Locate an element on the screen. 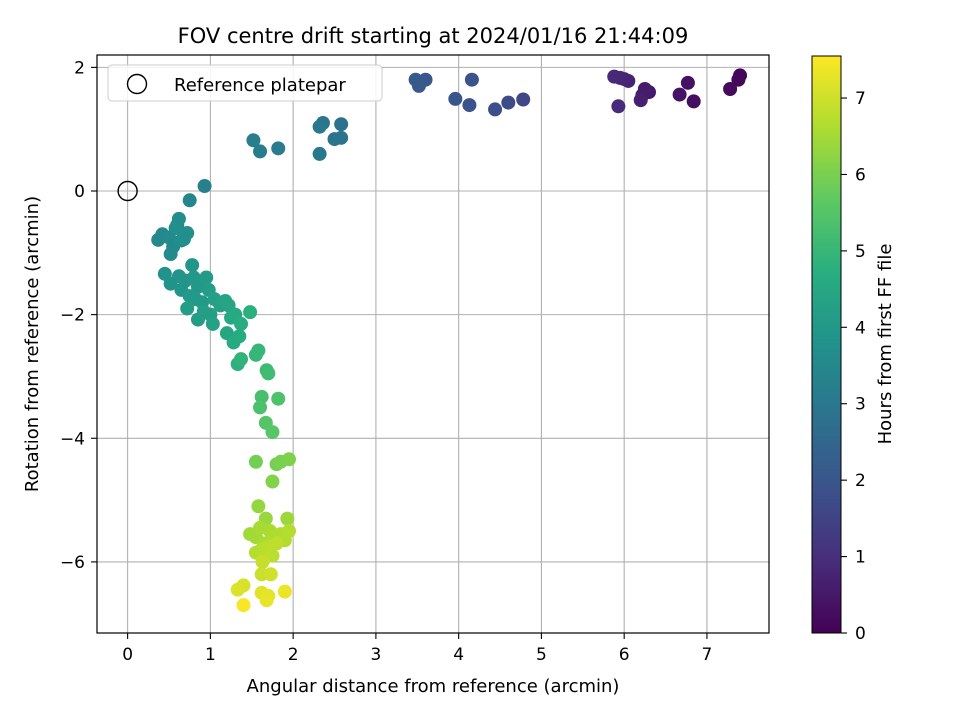 Image resolution: width=960 pixels, height=720 pixels. y-tick-label: −6 is located at coordinates (72, 563).